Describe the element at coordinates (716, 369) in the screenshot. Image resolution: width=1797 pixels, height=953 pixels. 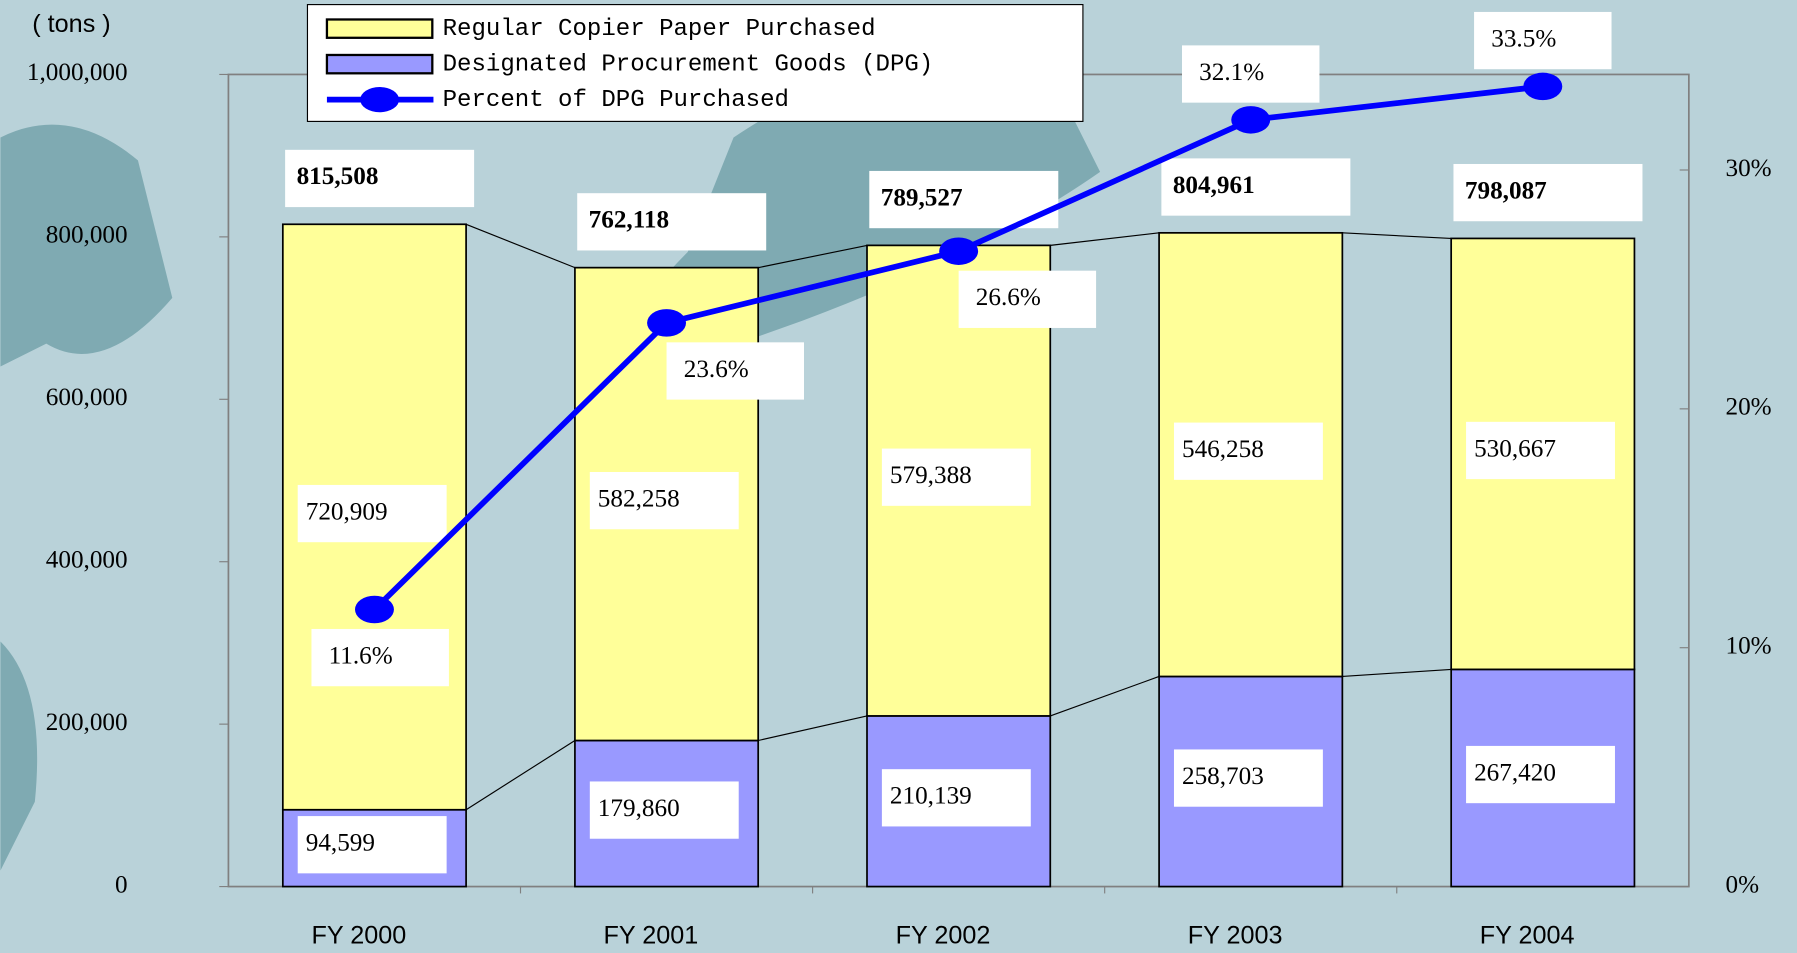
I see `point-label: 23.6%` at that location.